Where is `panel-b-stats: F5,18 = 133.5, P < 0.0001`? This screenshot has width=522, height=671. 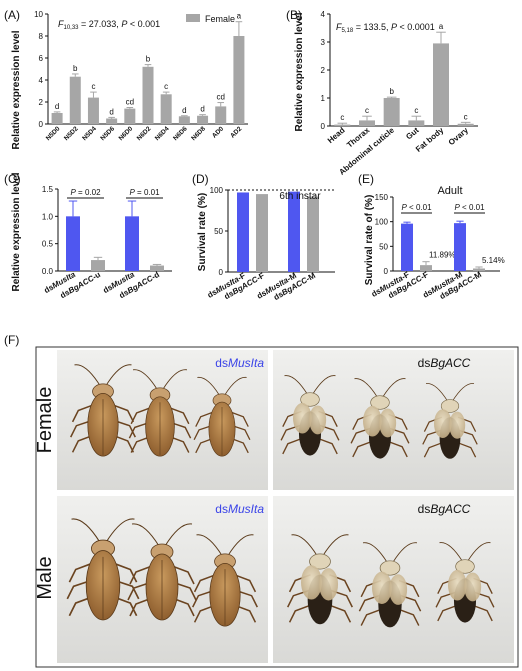 panel-b-stats: F5,18 = 133.5, P < 0.0001 is located at coordinates (385, 28).